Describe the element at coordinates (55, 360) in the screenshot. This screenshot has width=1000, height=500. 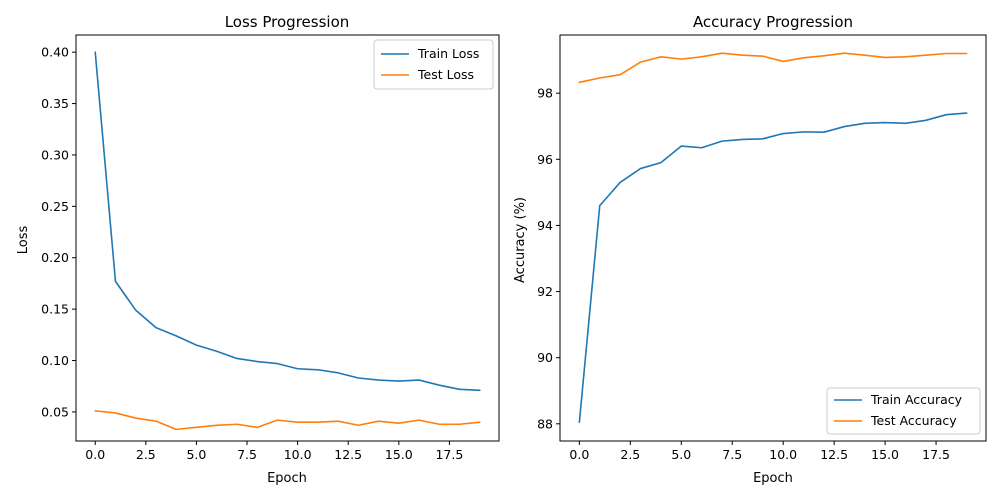
I see `loss-y-tick-label: 0.10` at that location.